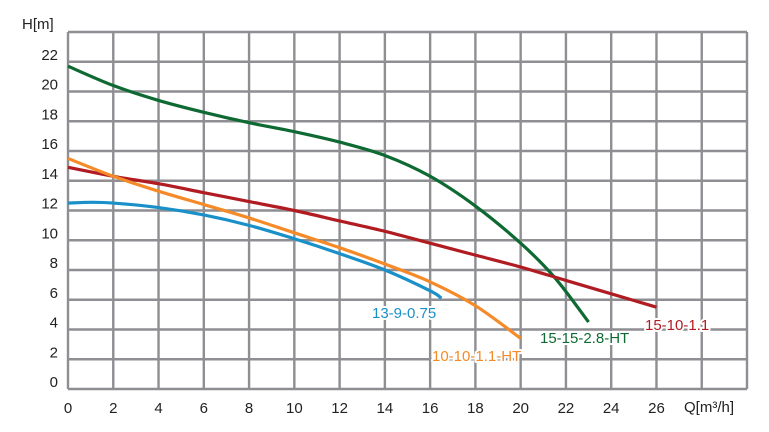 This screenshot has height=432, width=769. I want to click on x-axis-label: Q[m³/h], so click(709, 407).